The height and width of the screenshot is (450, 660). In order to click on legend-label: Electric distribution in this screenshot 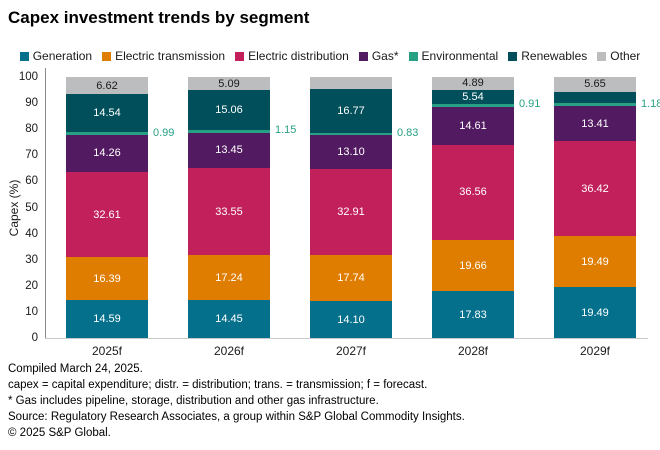, I will do `click(298, 56)`.